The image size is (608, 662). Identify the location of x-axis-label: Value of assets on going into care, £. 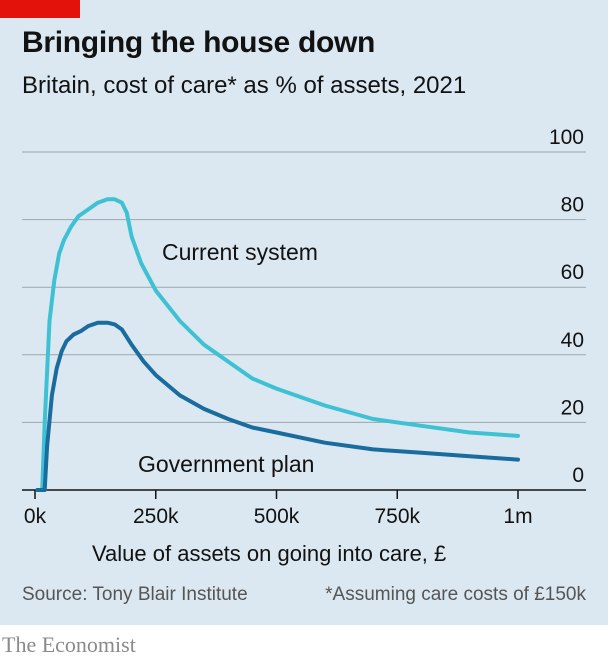
(269, 553).